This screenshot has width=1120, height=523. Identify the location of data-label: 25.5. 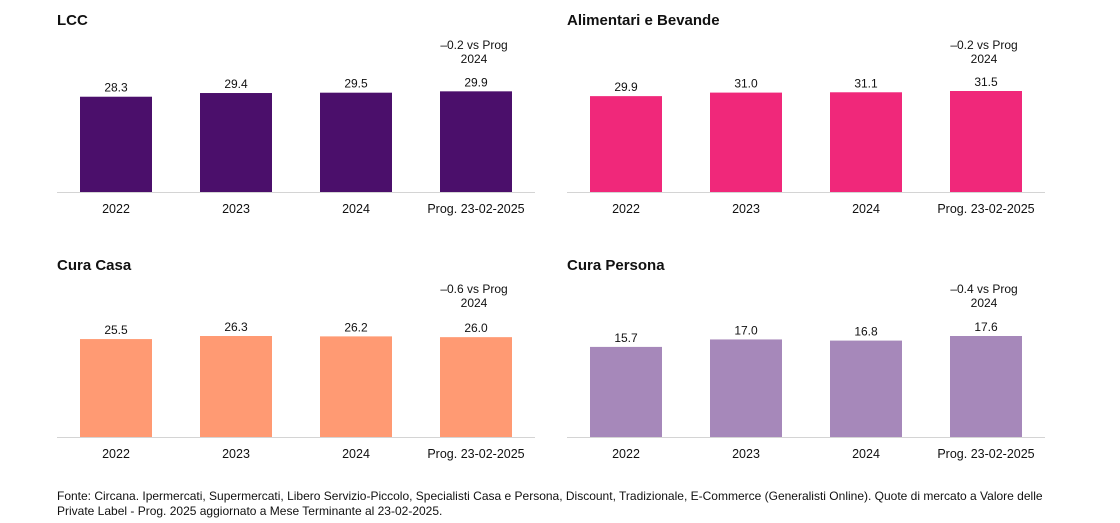
(116, 330).